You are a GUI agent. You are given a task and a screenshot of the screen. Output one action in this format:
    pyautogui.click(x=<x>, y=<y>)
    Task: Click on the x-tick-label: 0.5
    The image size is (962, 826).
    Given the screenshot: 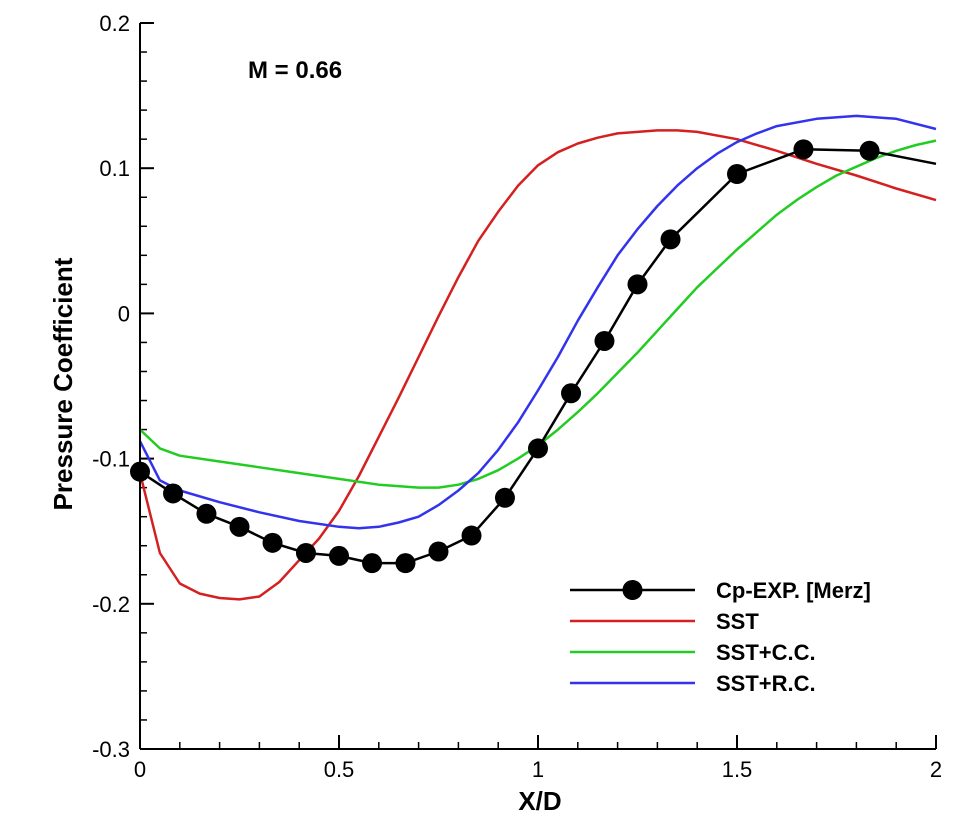 What is the action you would take?
    pyautogui.click(x=339, y=769)
    